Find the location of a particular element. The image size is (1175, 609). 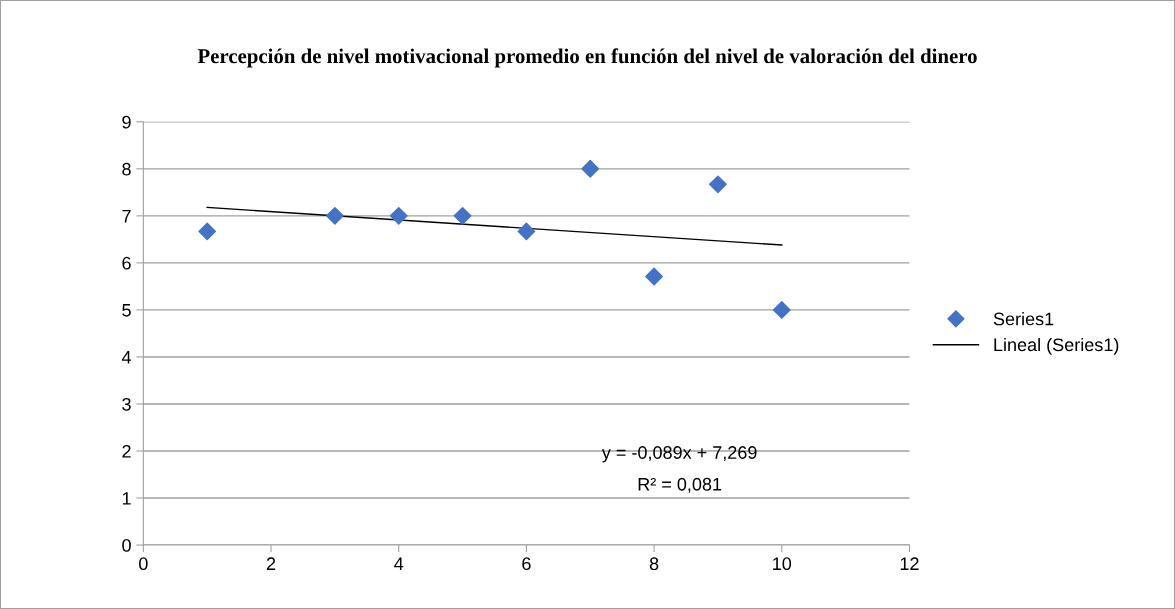

legend-label: Lineal (Series1) is located at coordinates (1056, 346).